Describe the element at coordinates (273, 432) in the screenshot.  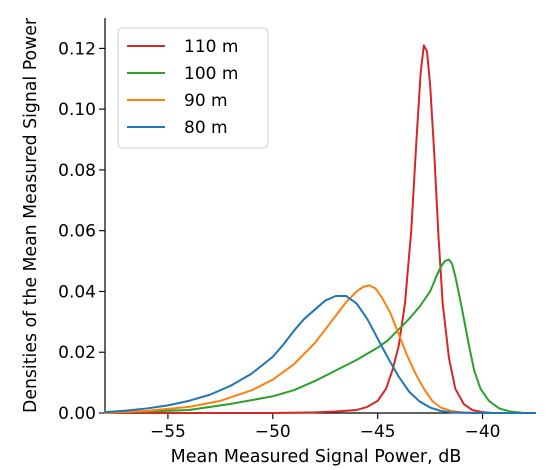
I see `x-tick-label: −50` at that location.